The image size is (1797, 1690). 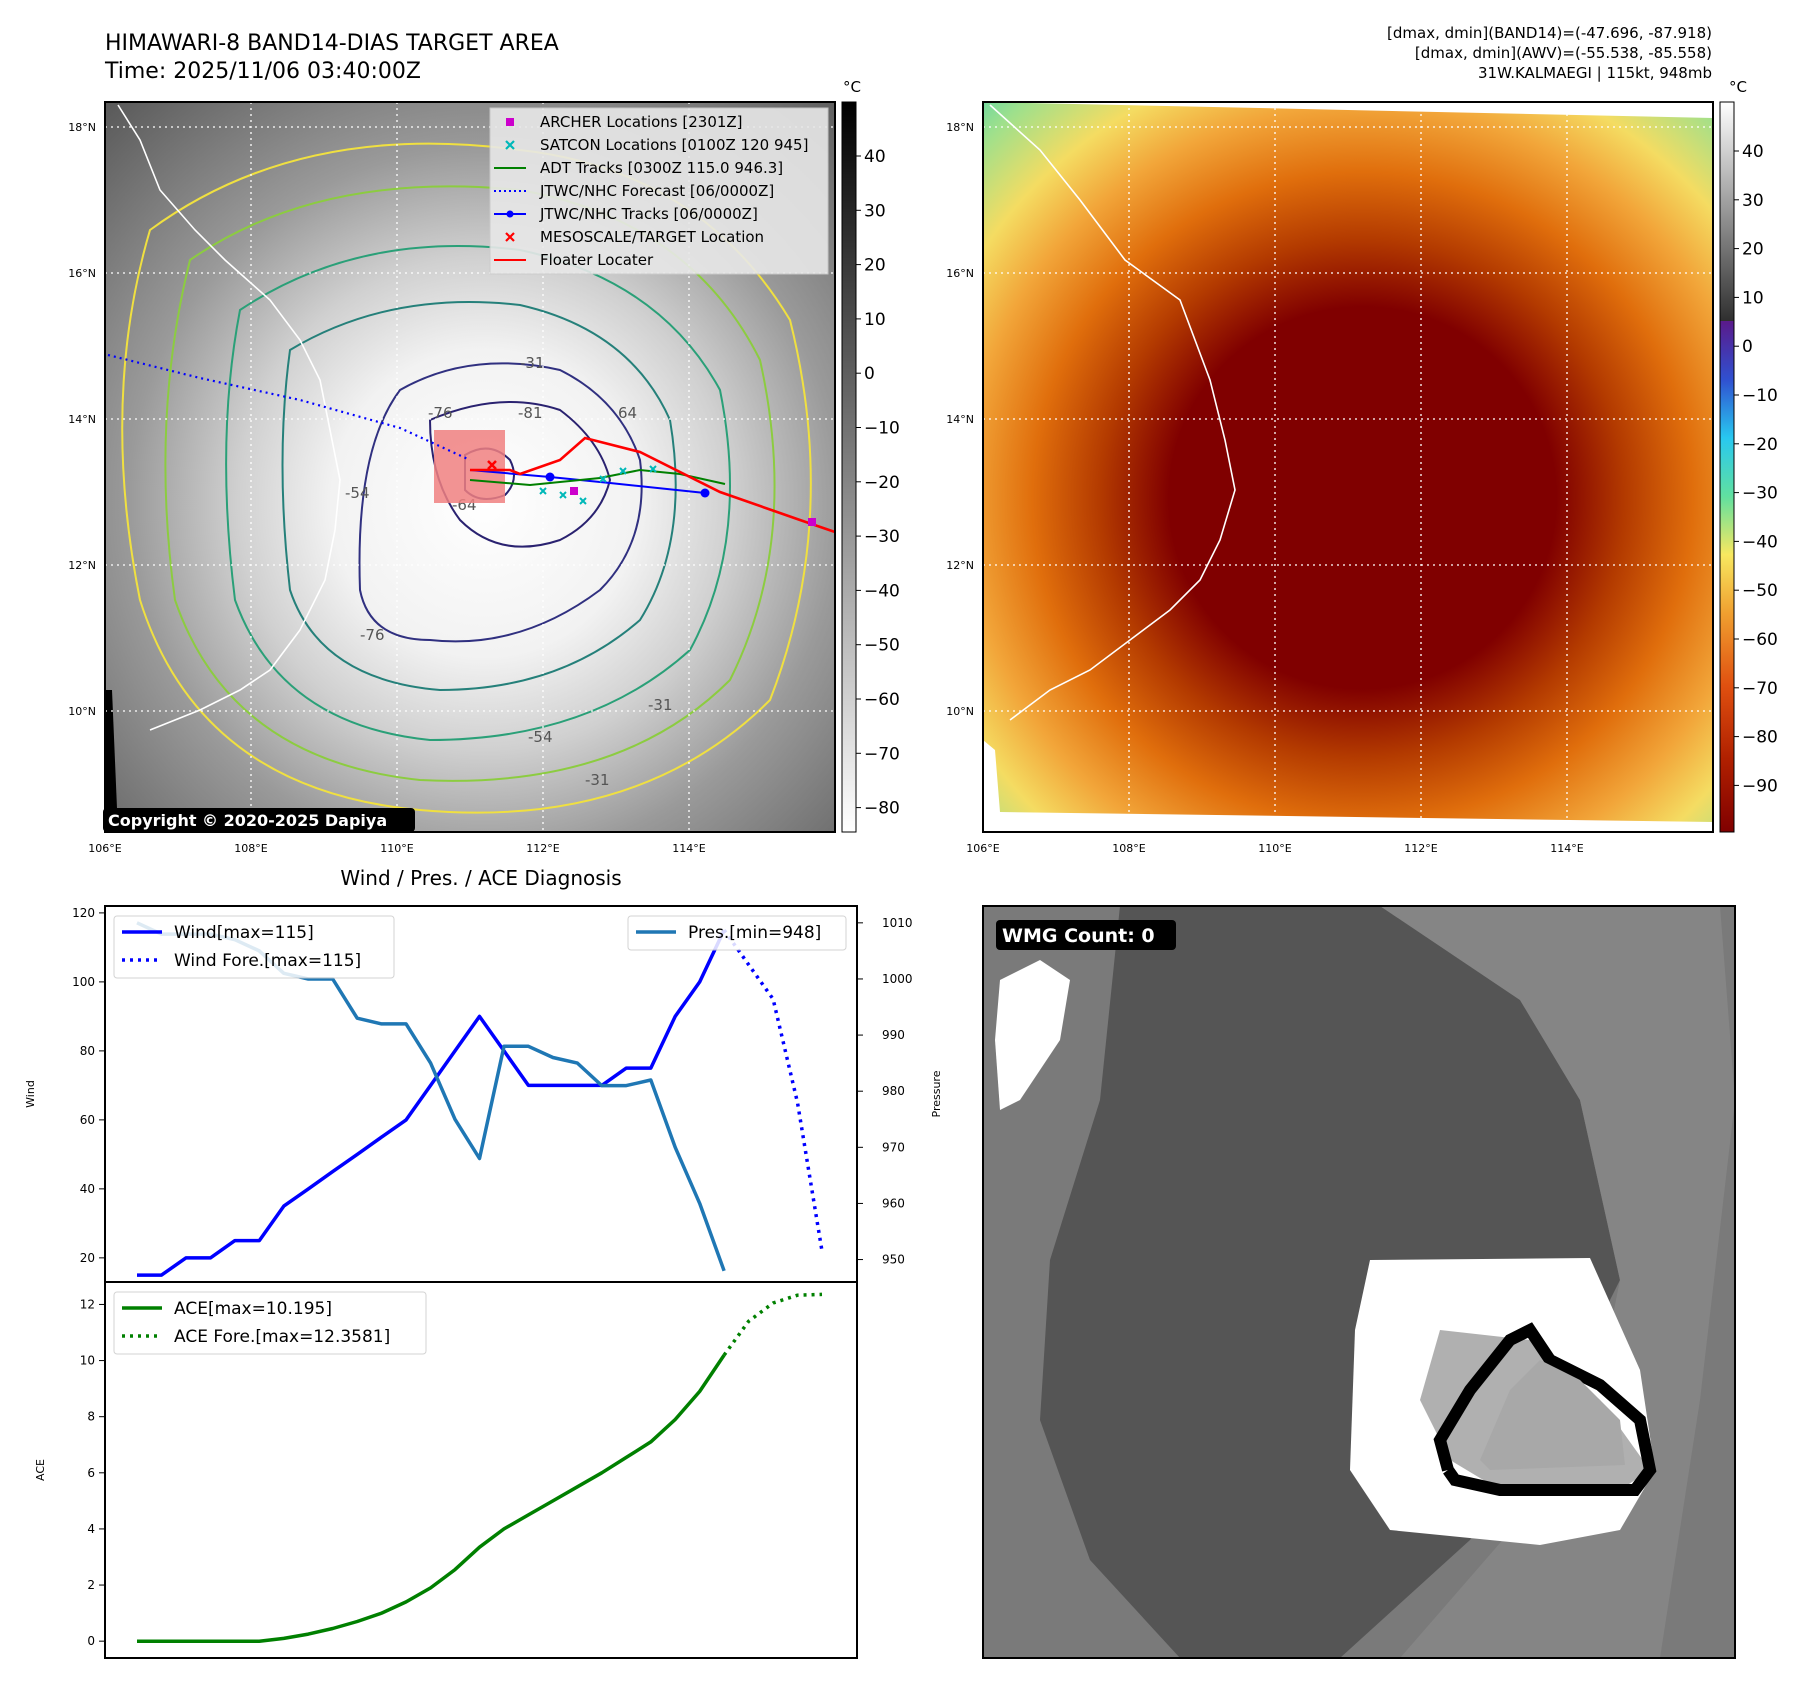 I want to click on copyright-box, so click(x=259, y=820).